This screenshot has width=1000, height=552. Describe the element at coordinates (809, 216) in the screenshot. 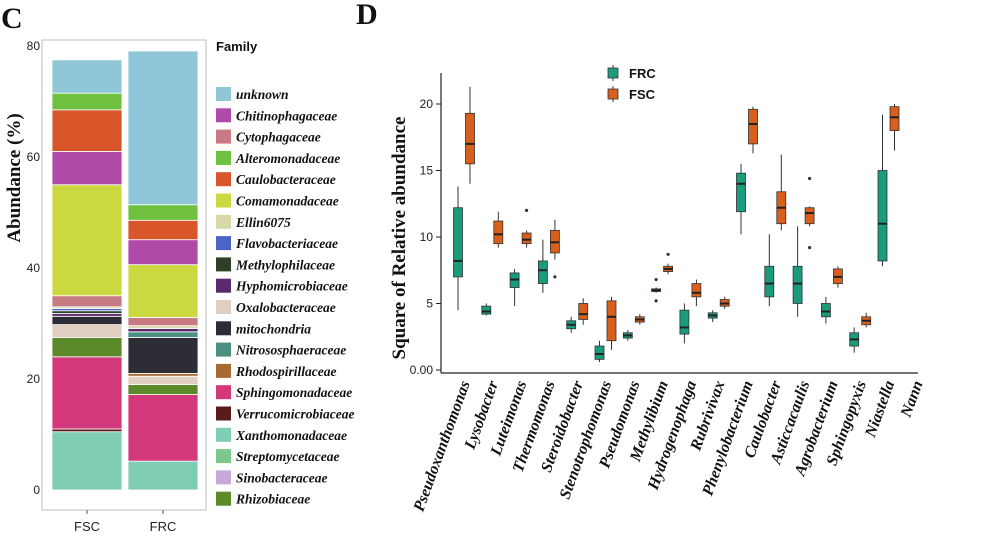

I see `box-asticcacaulis-fsc` at that location.